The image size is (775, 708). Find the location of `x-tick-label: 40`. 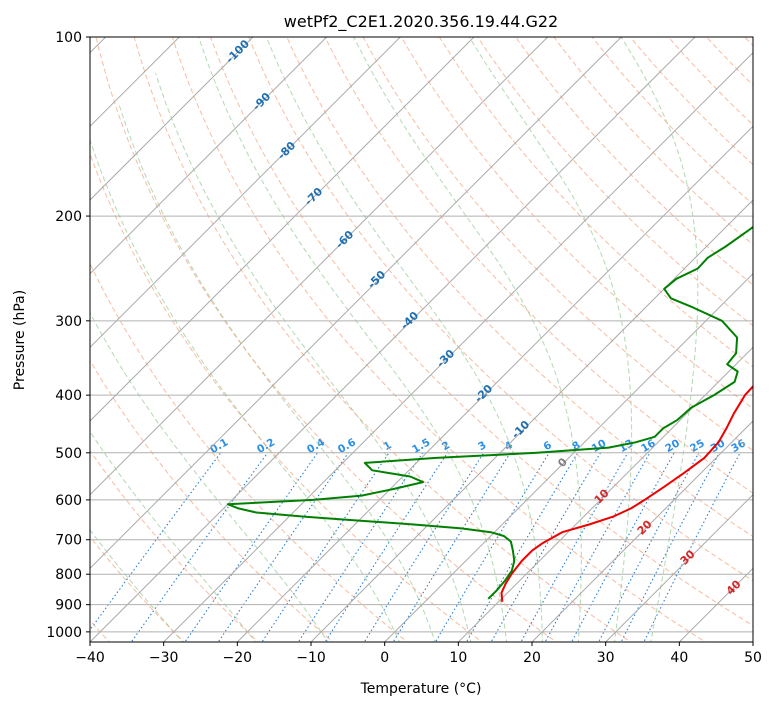

x-tick-label: 40 is located at coordinates (679, 658).